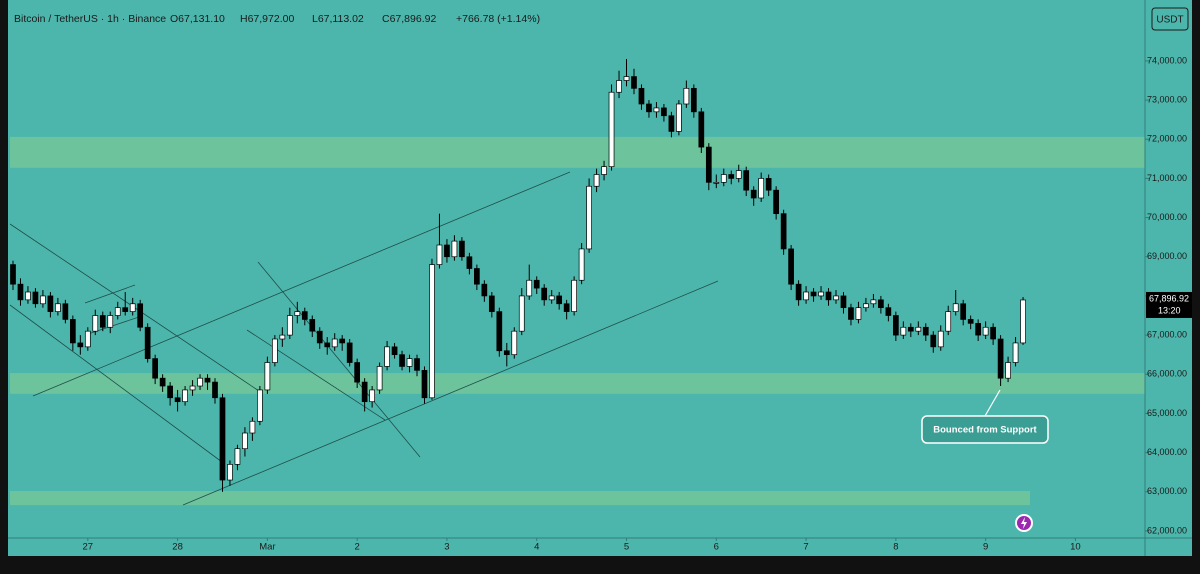 The height and width of the screenshot is (574, 1200). I want to click on x-tick-label: 9, so click(985, 547).